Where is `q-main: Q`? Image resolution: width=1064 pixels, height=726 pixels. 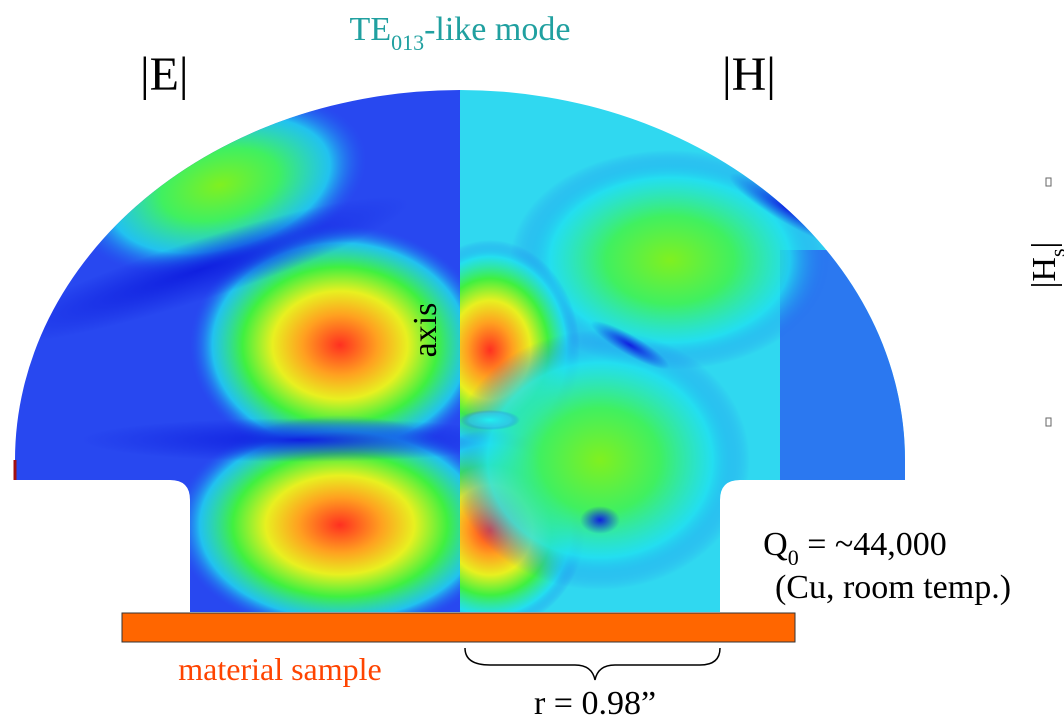
q-main: Q is located at coordinates (775, 544).